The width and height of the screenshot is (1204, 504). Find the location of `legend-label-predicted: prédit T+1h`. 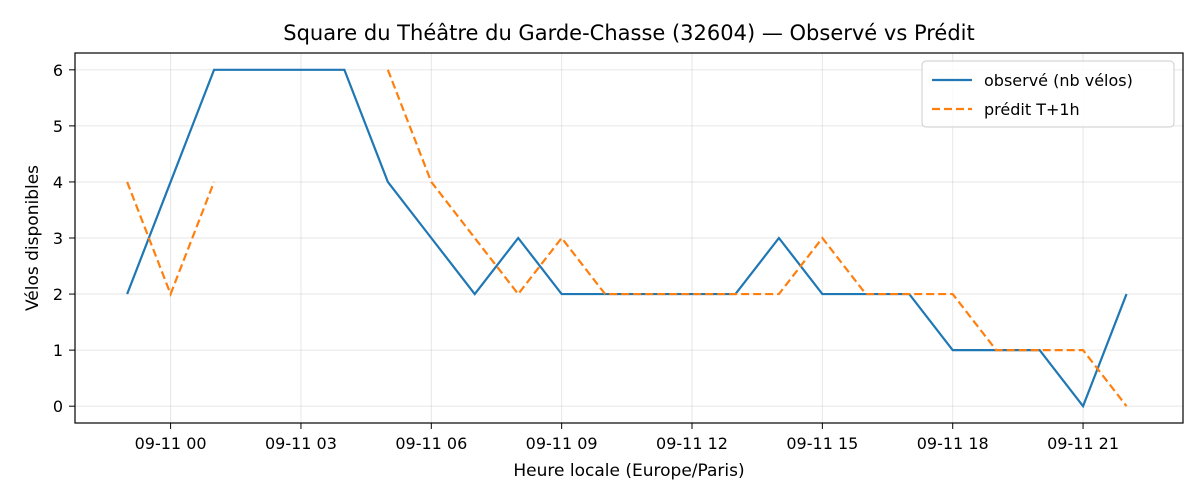

legend-label-predicted: prédit T+1h is located at coordinates (1032, 109).